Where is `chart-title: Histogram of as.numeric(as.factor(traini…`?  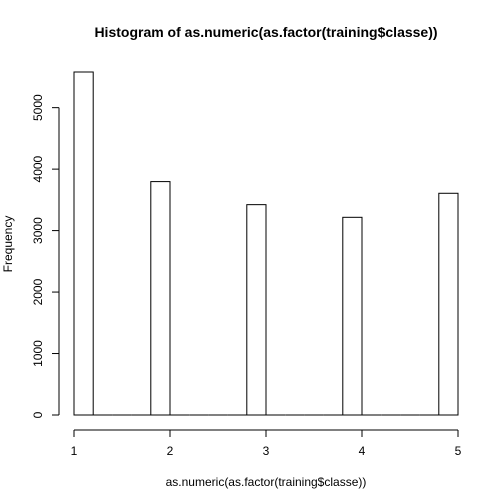 chart-title: Histogram of as.numeric(as.factor(traini… is located at coordinates (265, 32).